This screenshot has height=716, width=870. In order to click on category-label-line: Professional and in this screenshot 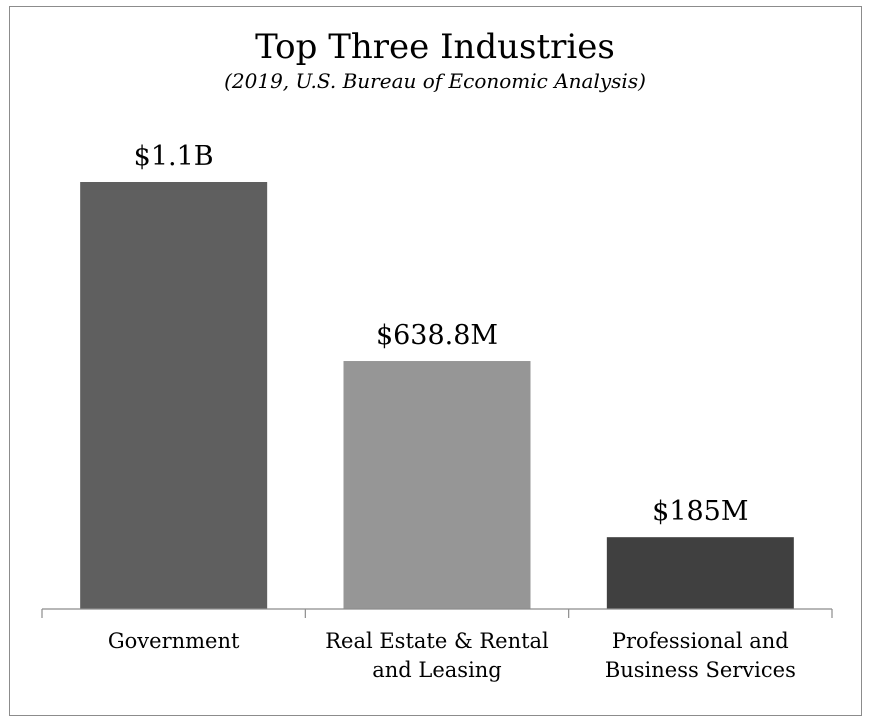, I will do `click(700, 641)`.